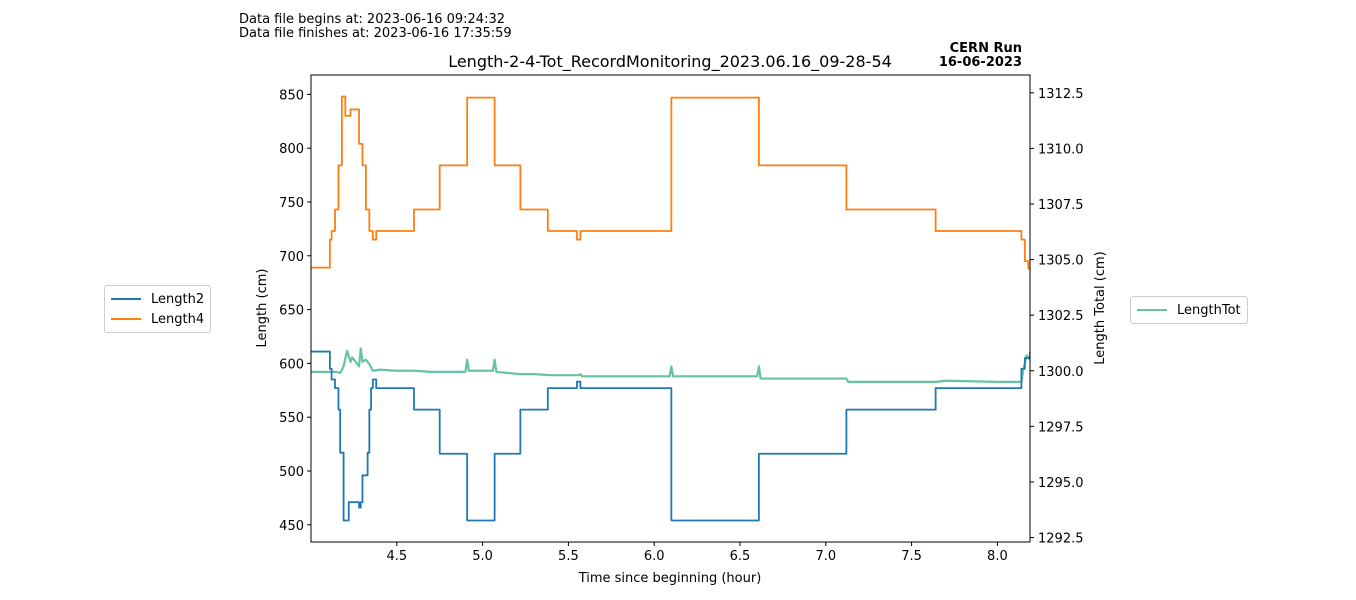 This screenshot has height=600, width=1356. I want to click on y2-tick-label: 1292.5, so click(1061, 539).